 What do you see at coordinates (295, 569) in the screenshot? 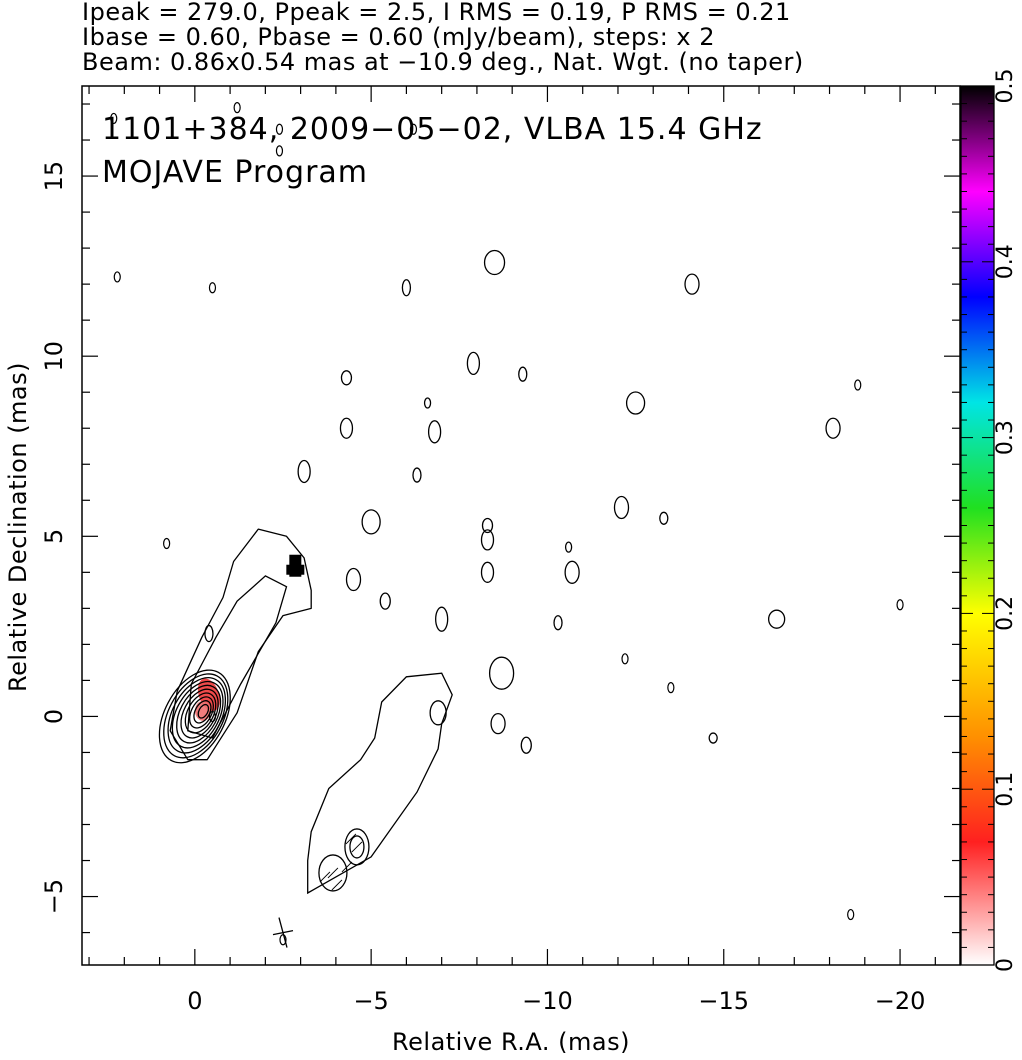
I see `polarized-patch-knot-base` at bounding box center [295, 569].